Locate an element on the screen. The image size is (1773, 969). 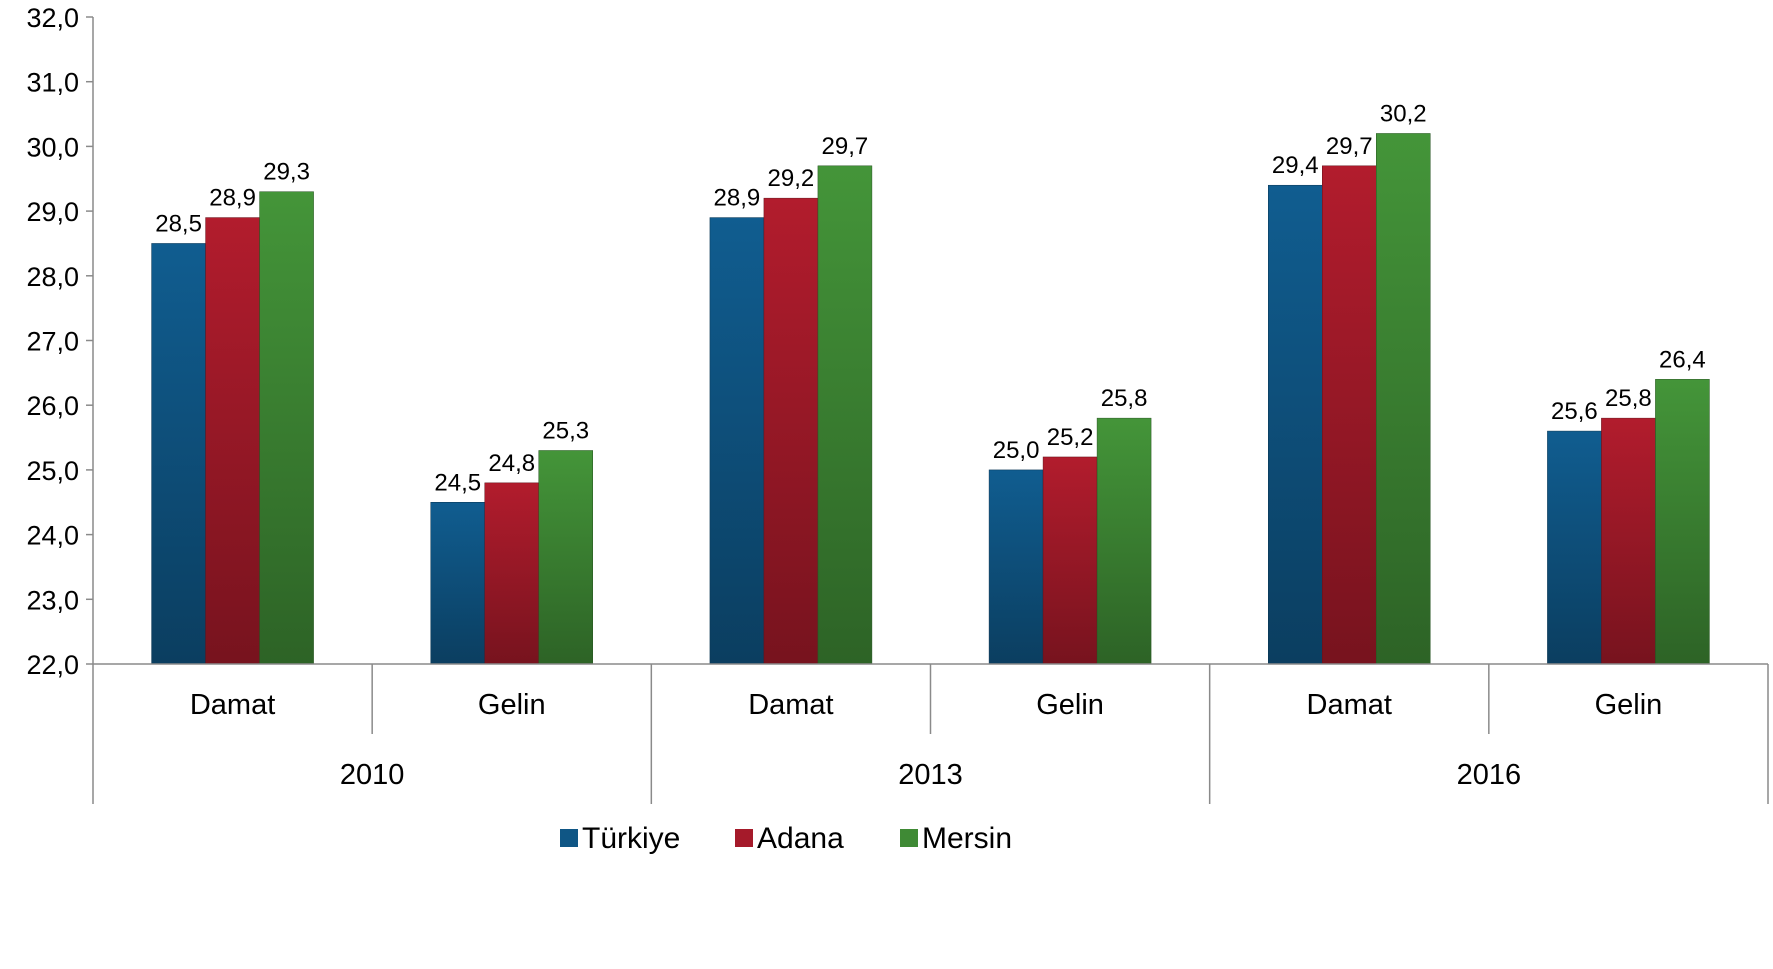
y-tick-label: 27,0 is located at coordinates (52, 342).